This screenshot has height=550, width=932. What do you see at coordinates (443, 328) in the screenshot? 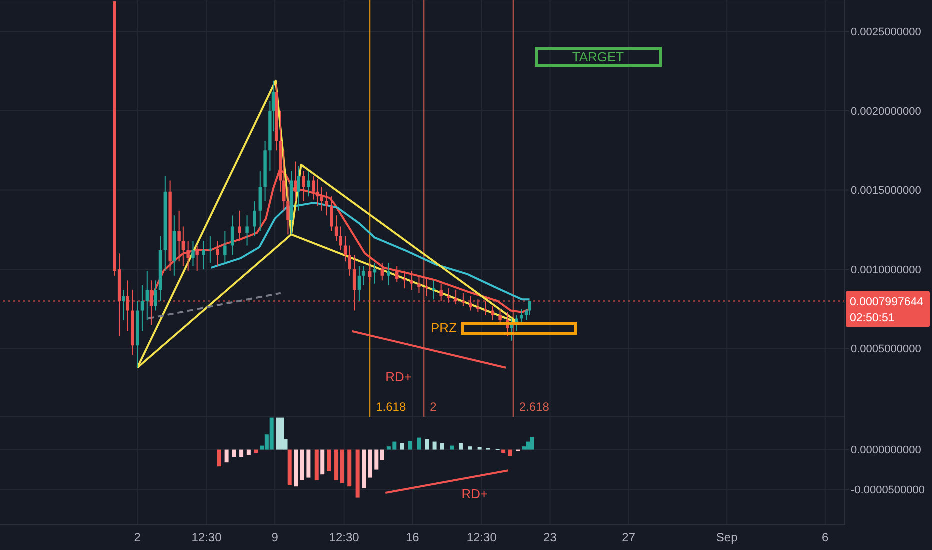
I see `annotation: PRZ` at bounding box center [443, 328].